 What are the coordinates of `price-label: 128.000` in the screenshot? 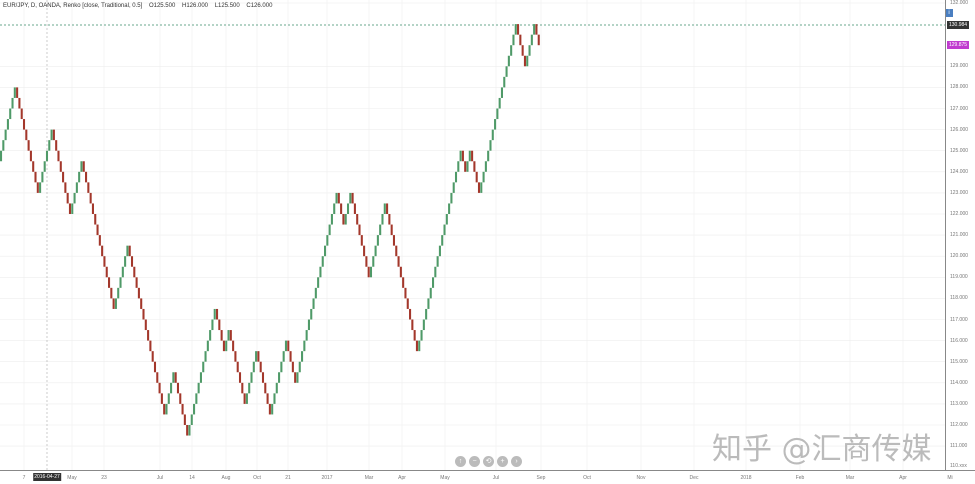 It's located at (959, 87).